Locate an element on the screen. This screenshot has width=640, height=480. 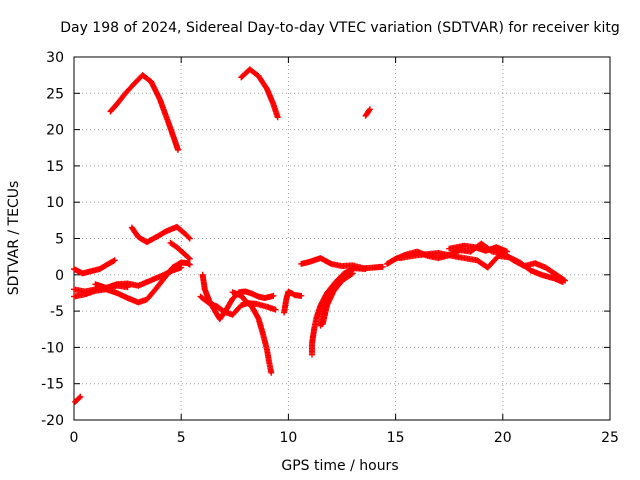
series-arc-t is located at coordinates (481, 268).